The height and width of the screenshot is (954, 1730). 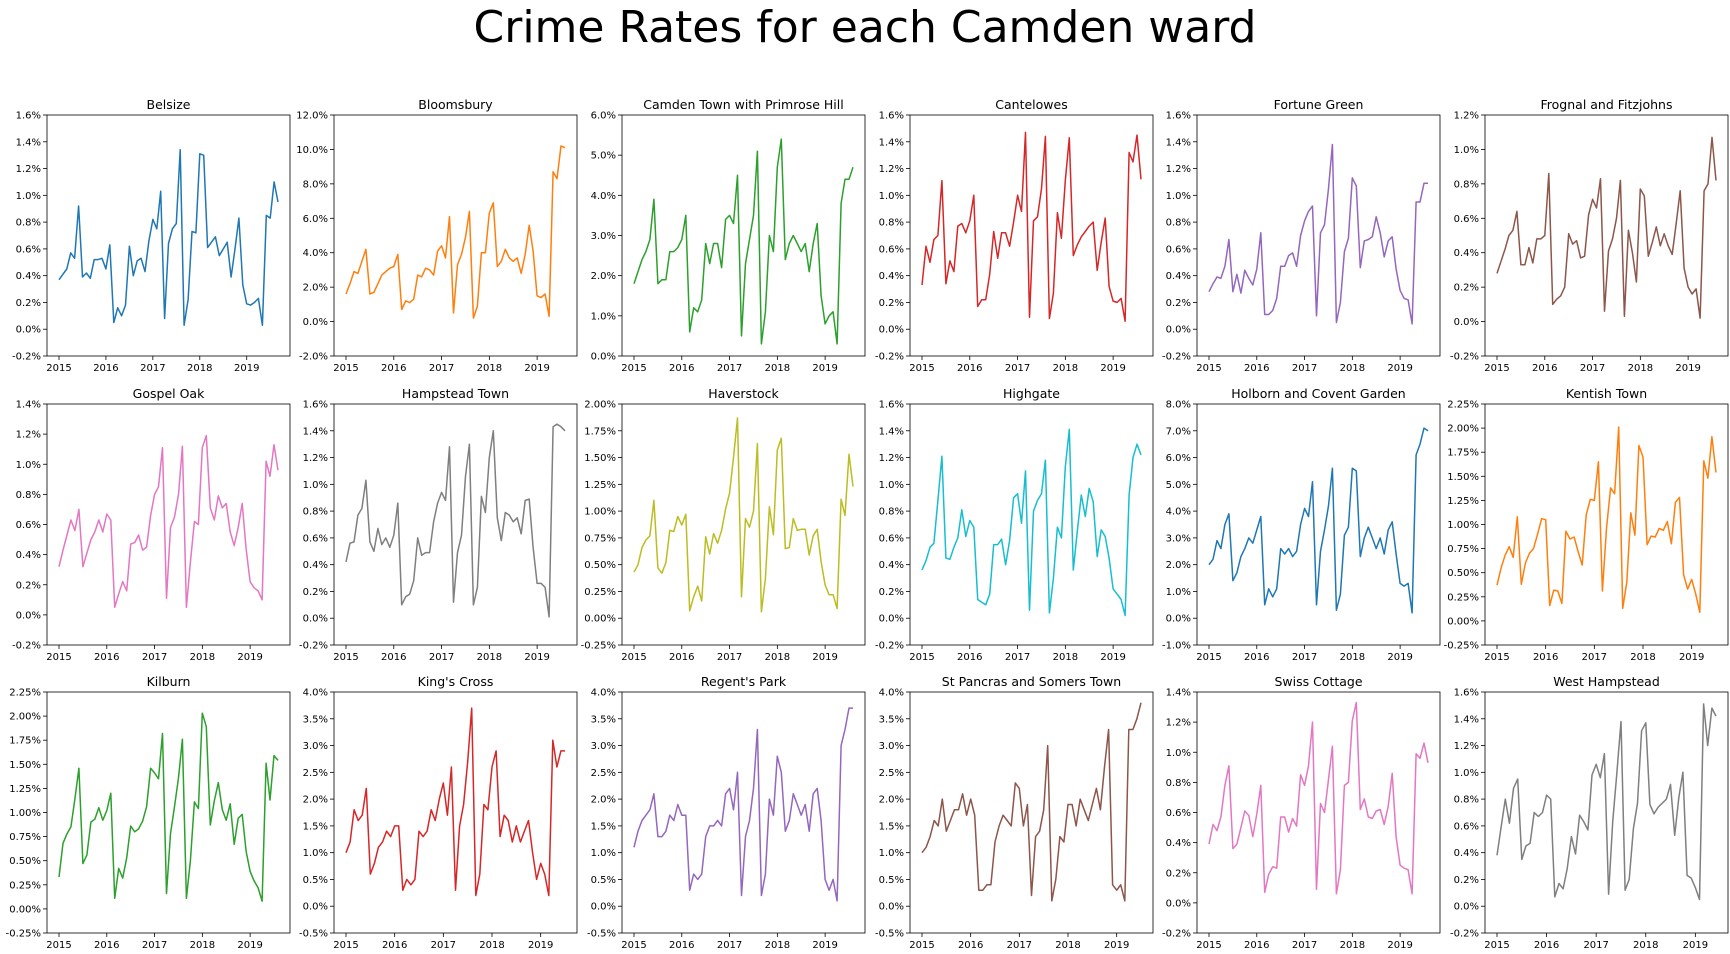 What do you see at coordinates (312, 116) in the screenshot?
I see `y-tick-label: 12.0%` at bounding box center [312, 116].